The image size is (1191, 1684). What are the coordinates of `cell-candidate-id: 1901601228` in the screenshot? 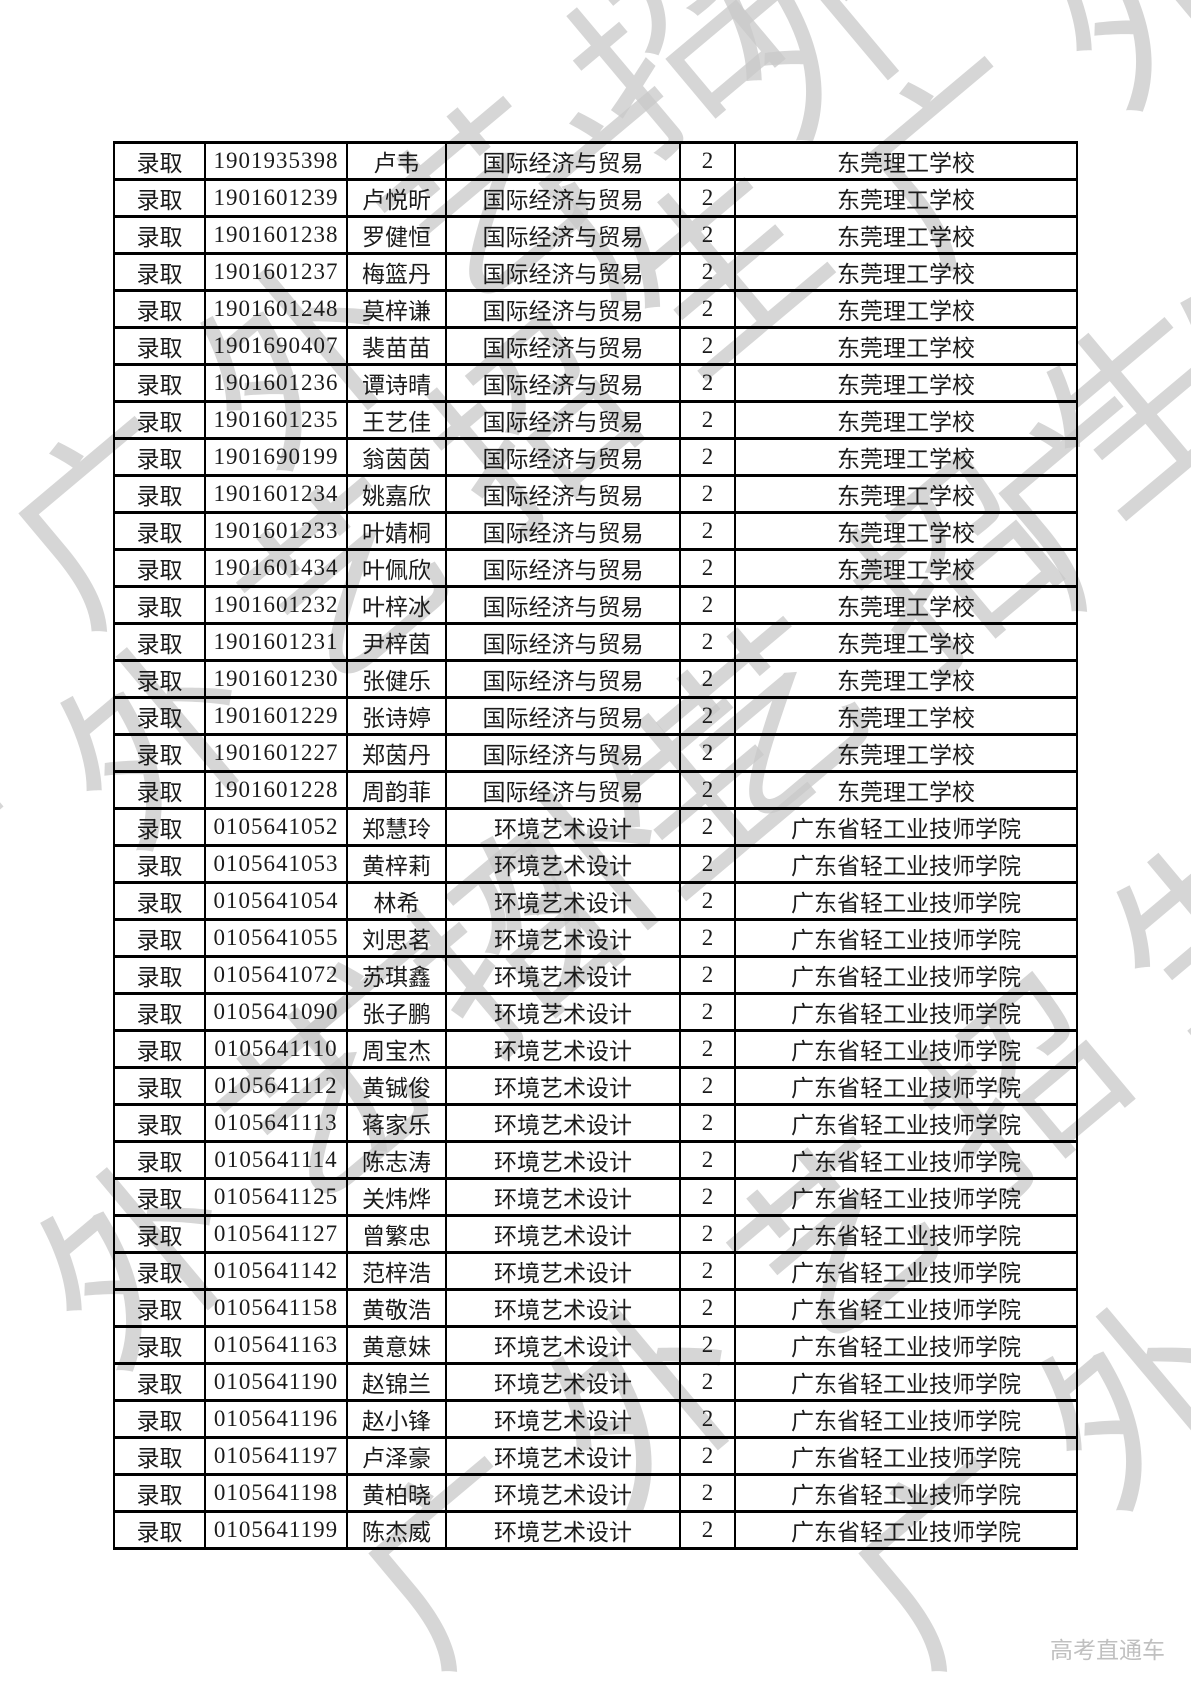 It's located at (276, 790).